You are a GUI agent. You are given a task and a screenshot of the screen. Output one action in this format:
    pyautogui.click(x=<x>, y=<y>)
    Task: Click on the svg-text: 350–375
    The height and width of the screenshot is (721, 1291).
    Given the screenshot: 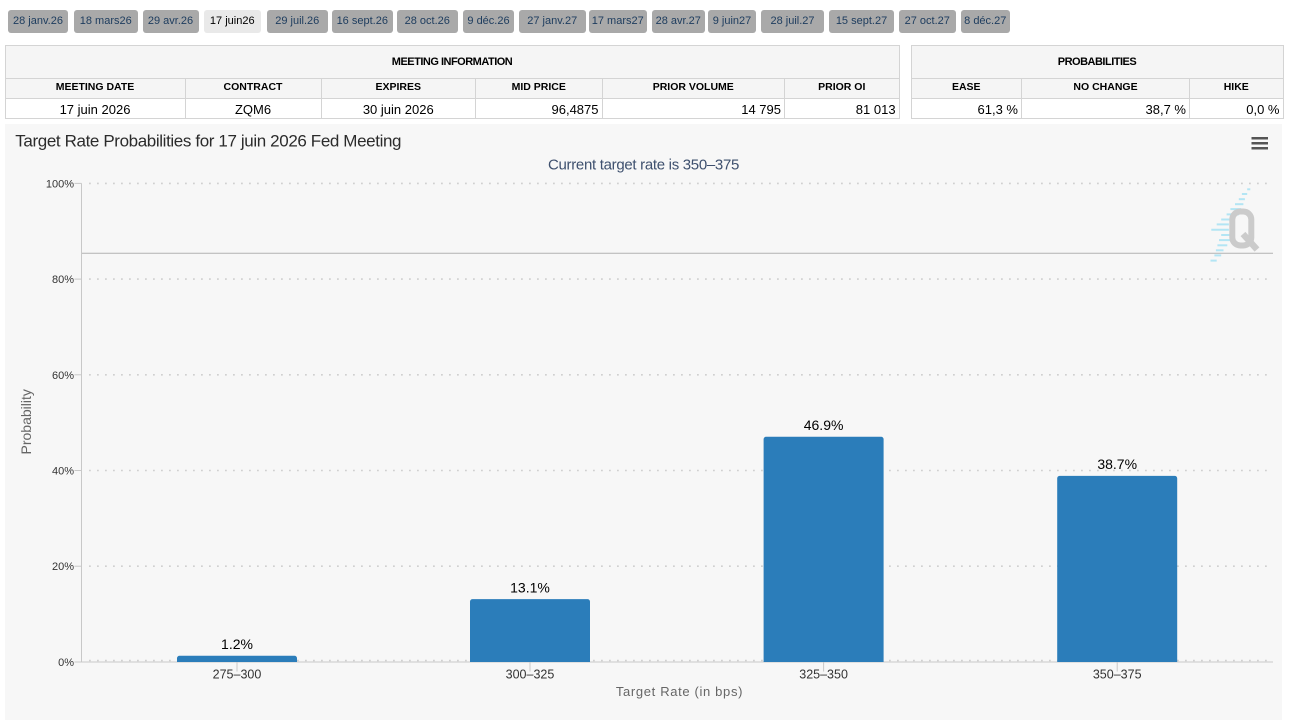 What is the action you would take?
    pyautogui.click(x=1117, y=675)
    